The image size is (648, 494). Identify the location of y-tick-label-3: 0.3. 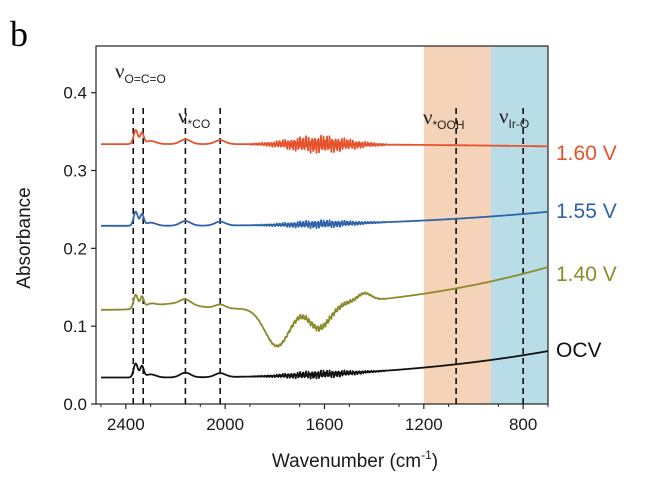
(75, 171).